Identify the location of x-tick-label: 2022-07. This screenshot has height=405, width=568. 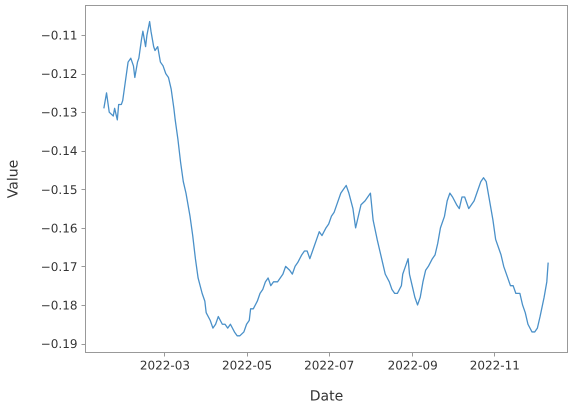
(329, 365).